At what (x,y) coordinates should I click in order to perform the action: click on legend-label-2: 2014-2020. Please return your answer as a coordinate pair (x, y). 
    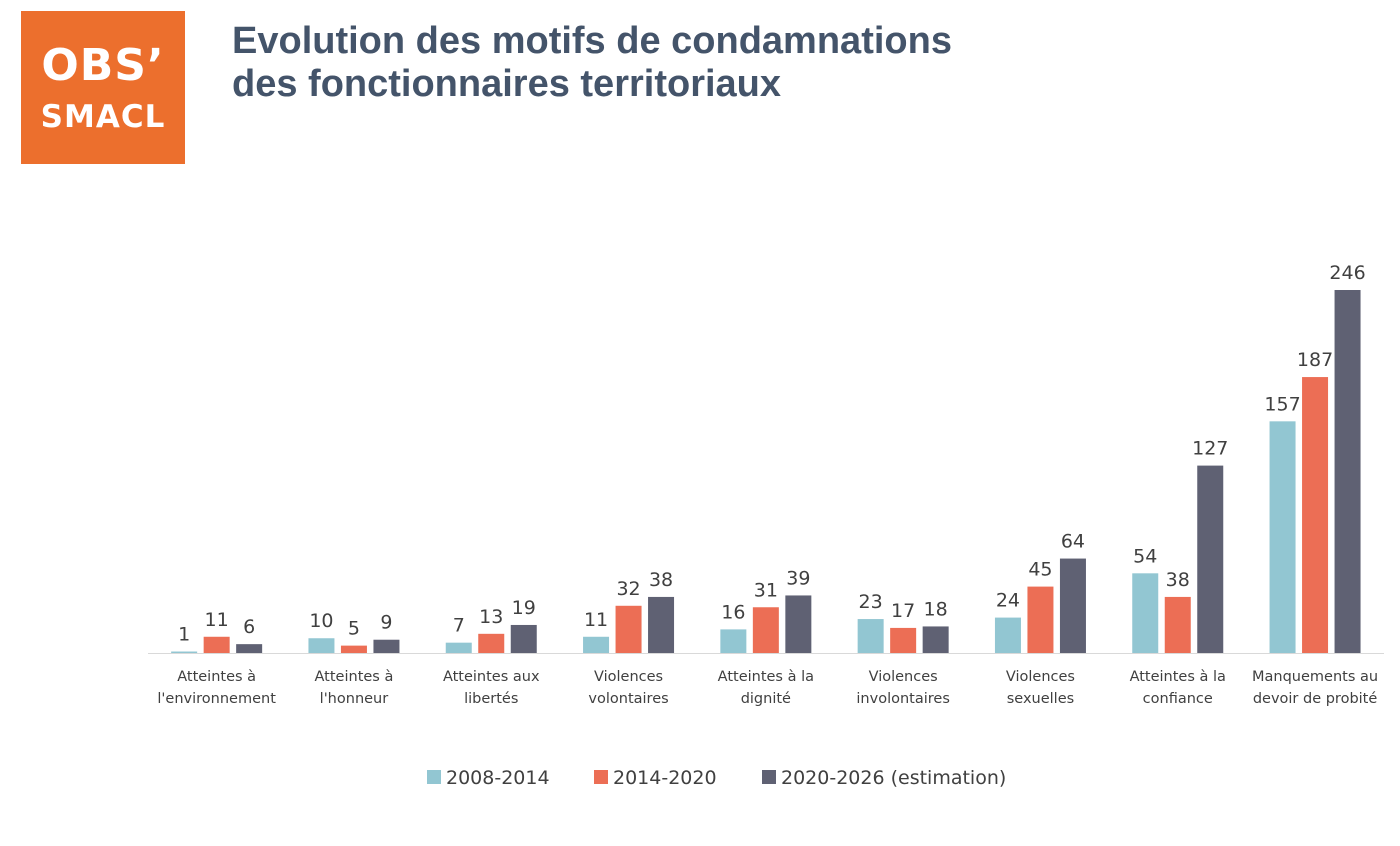
    Looking at the image, I should click on (665, 778).